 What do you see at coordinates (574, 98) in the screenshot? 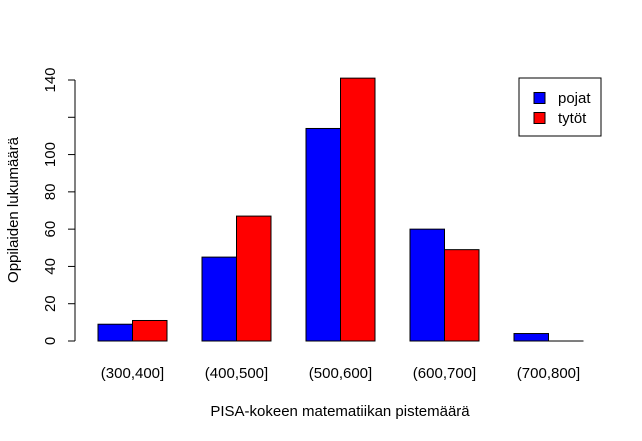
I see `legend-label: pojat` at bounding box center [574, 98].